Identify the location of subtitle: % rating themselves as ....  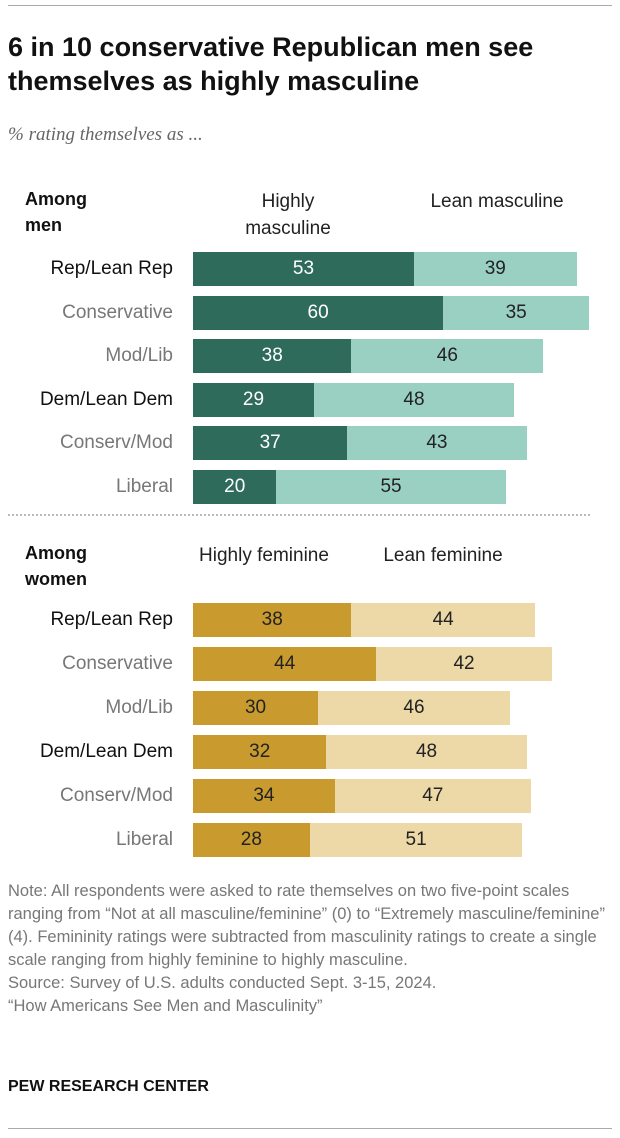
(105, 134).